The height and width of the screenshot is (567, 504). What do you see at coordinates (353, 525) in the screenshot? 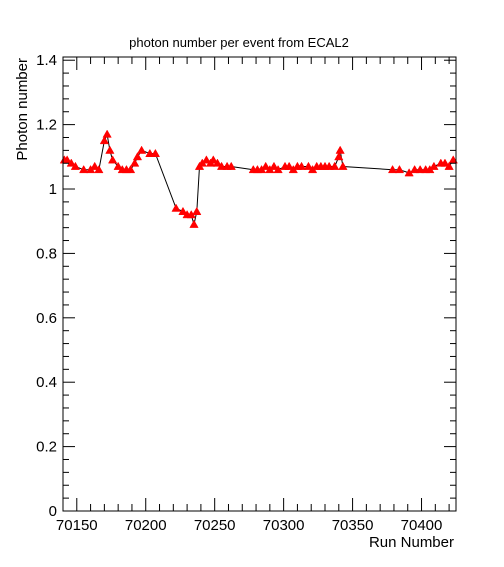
I see `x-tick-label: 70350` at bounding box center [353, 525].